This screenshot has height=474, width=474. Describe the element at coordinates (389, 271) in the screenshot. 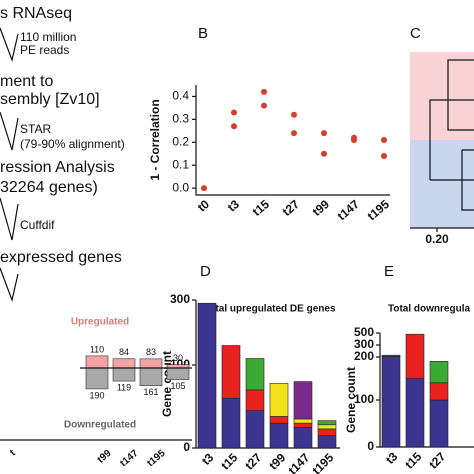

I see `panel-label: E` at that location.